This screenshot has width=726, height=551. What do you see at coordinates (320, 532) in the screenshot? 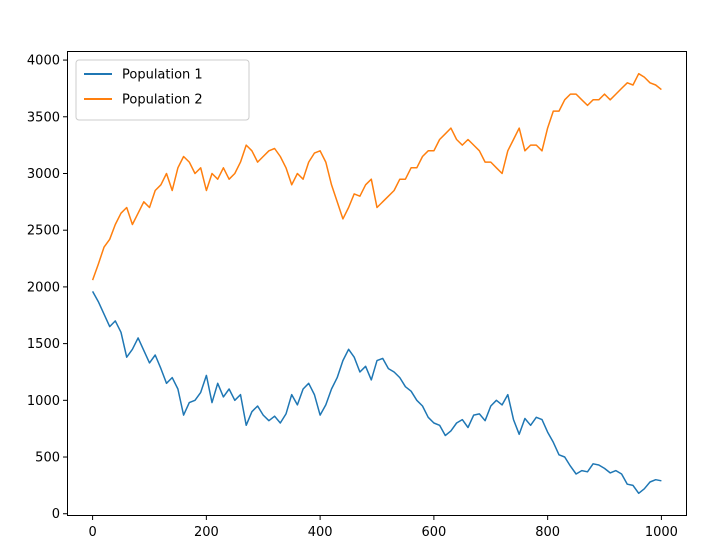
I see `x-tick-label: 400` at bounding box center [320, 532].